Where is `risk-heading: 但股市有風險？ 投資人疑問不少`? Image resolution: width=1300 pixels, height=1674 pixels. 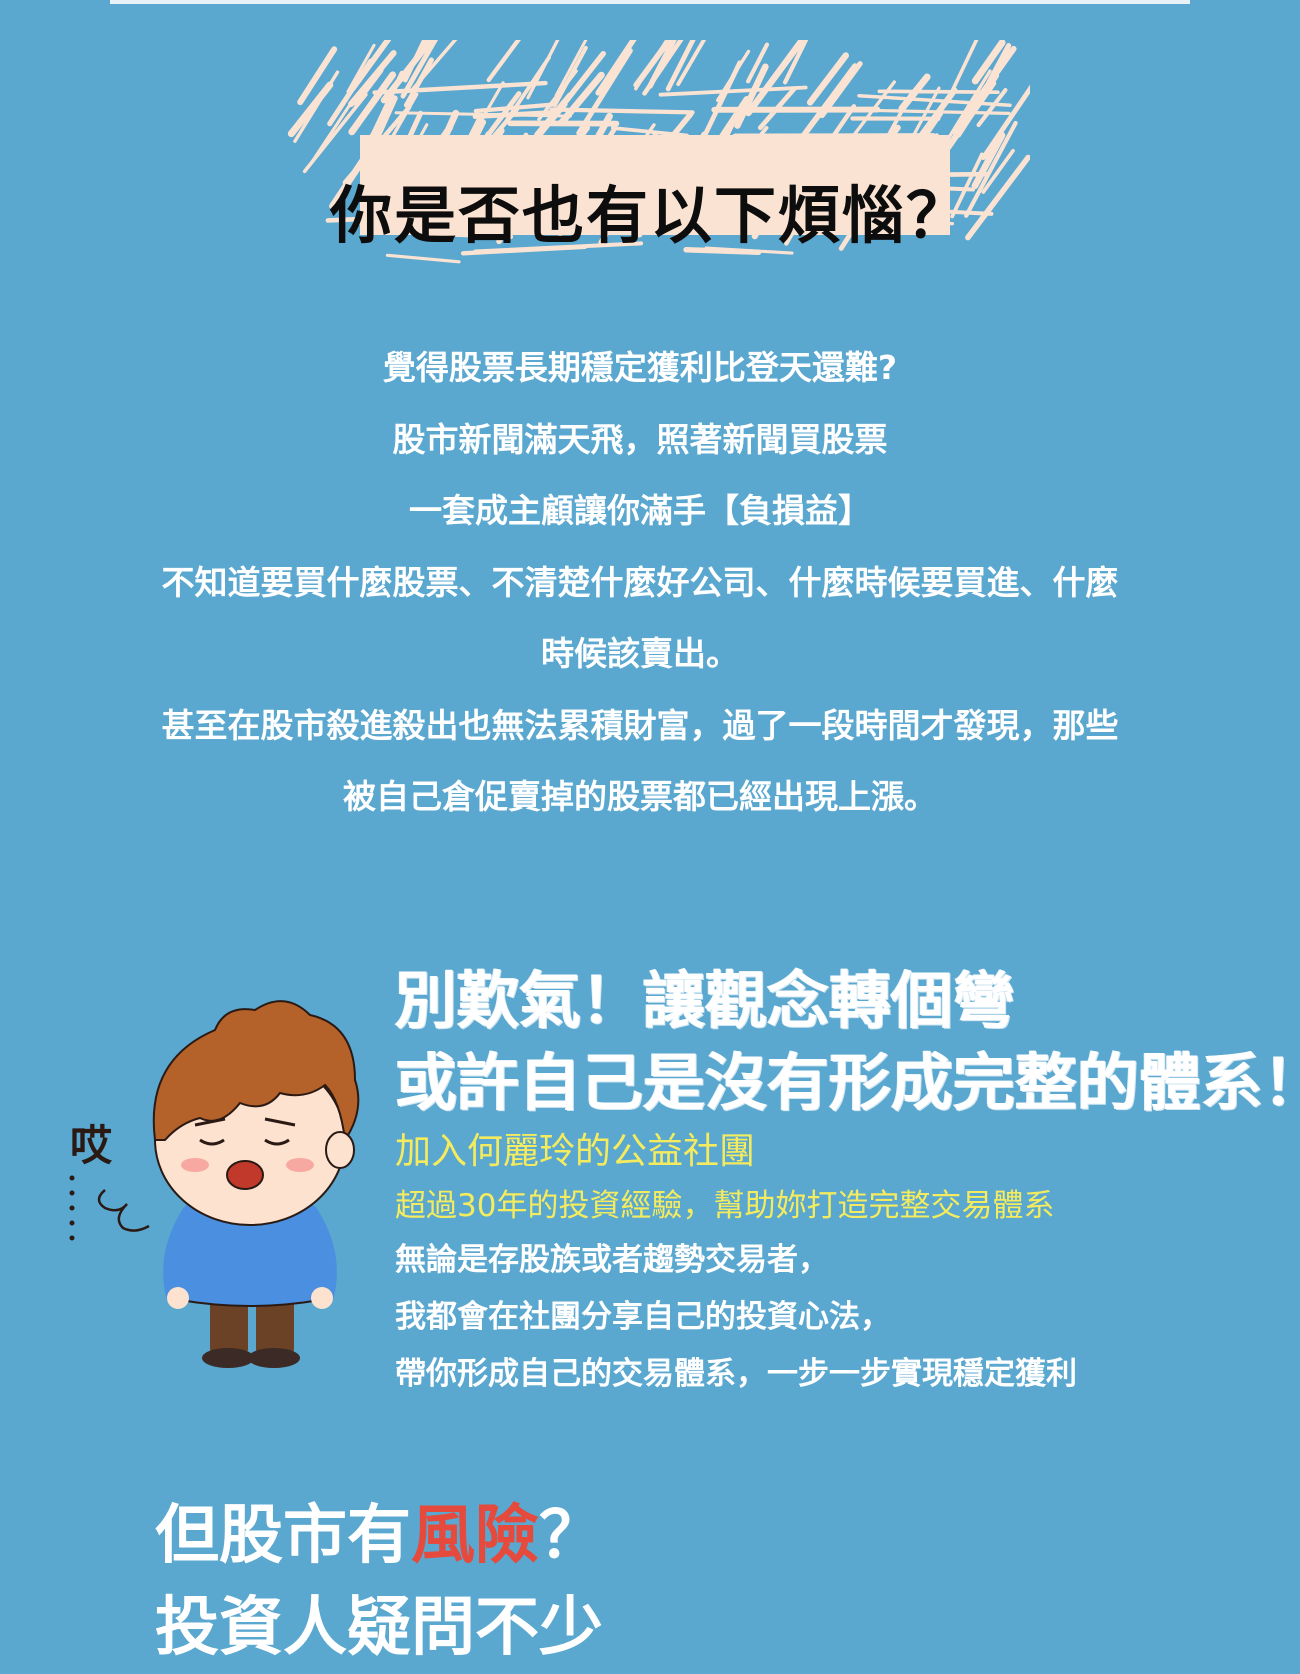
risk-heading: 但股市有風險？ 投資人疑問不少 is located at coordinates (379, 1582).